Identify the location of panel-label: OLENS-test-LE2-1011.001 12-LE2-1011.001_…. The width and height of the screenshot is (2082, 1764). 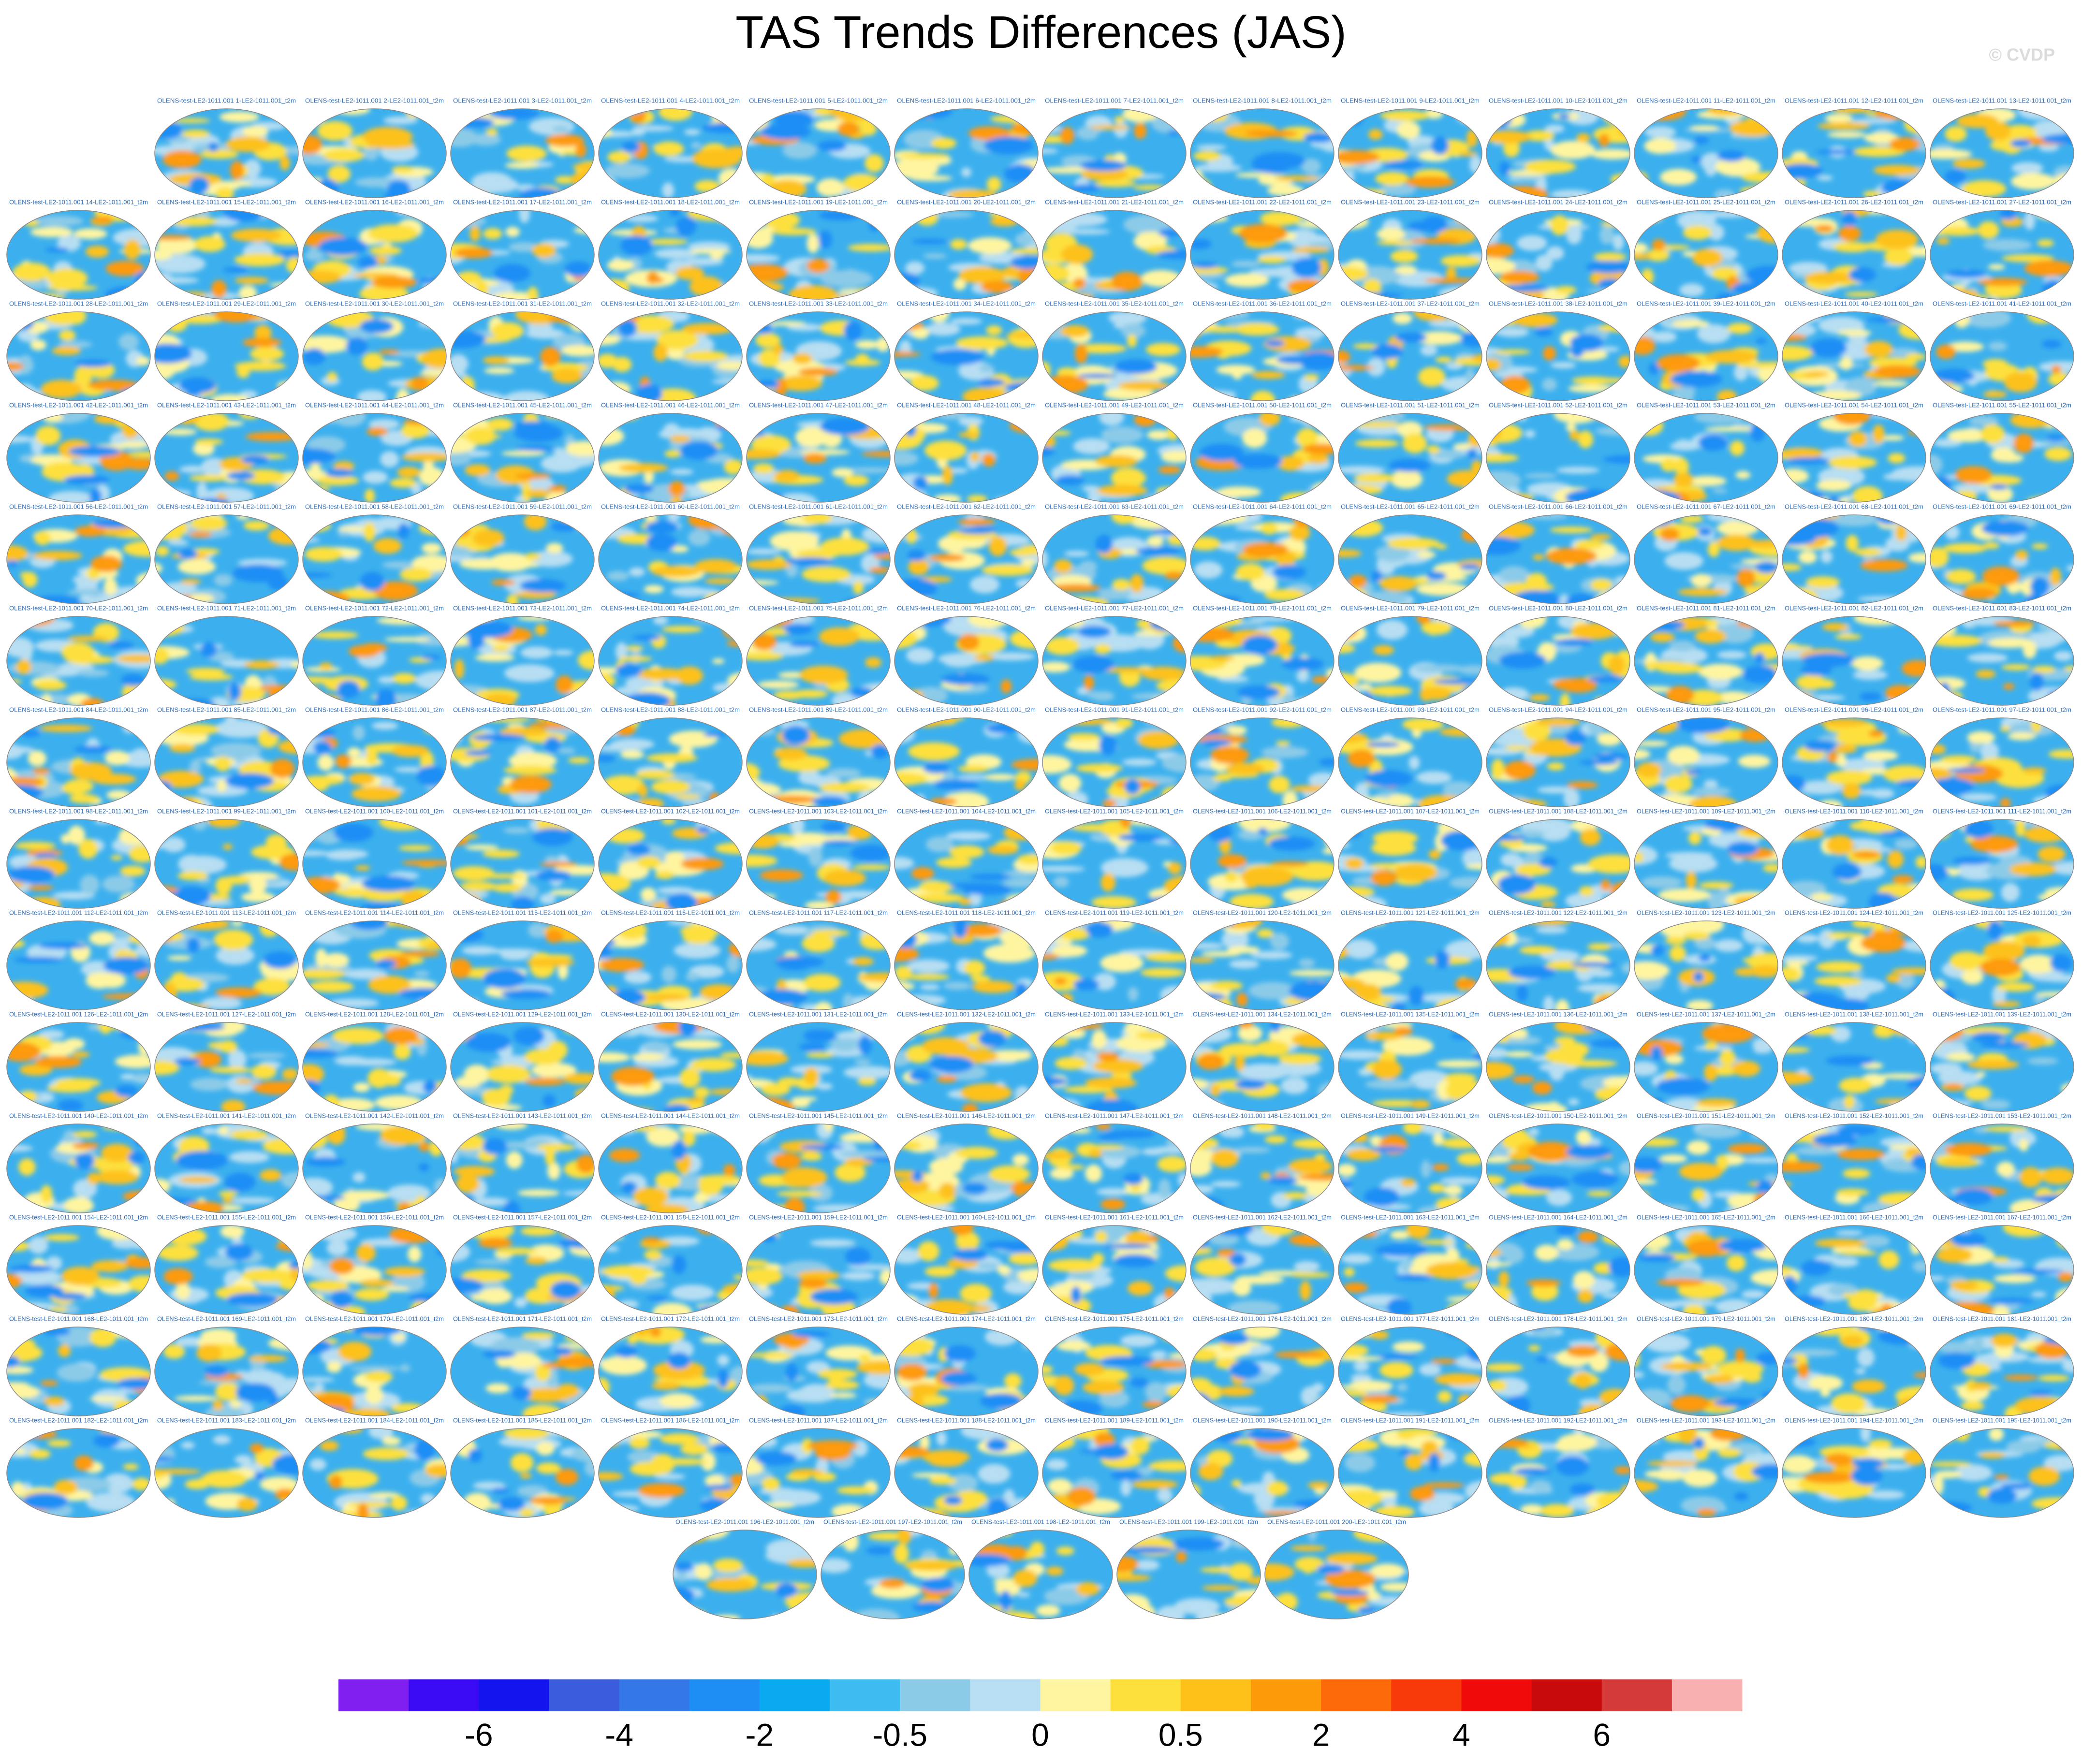
(1854, 100).